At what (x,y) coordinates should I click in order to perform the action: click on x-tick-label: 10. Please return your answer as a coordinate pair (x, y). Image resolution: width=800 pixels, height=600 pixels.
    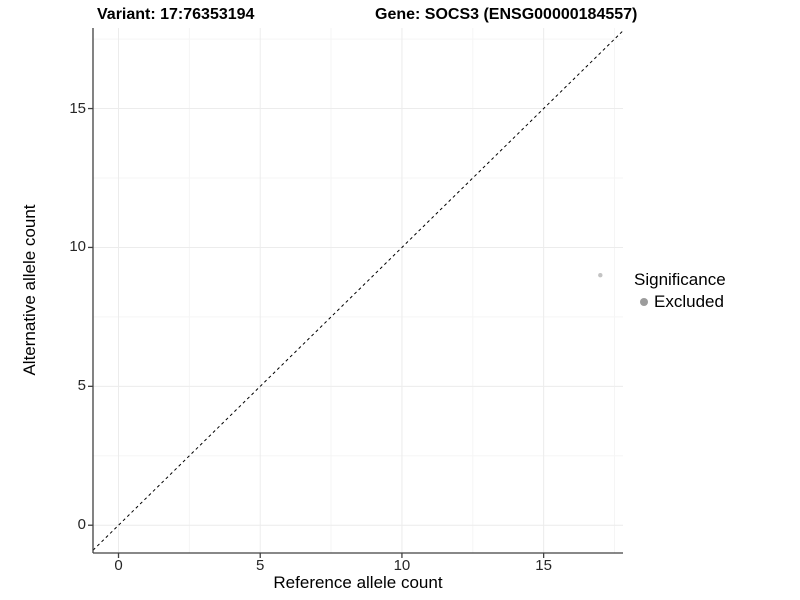
    Looking at the image, I should click on (402, 565).